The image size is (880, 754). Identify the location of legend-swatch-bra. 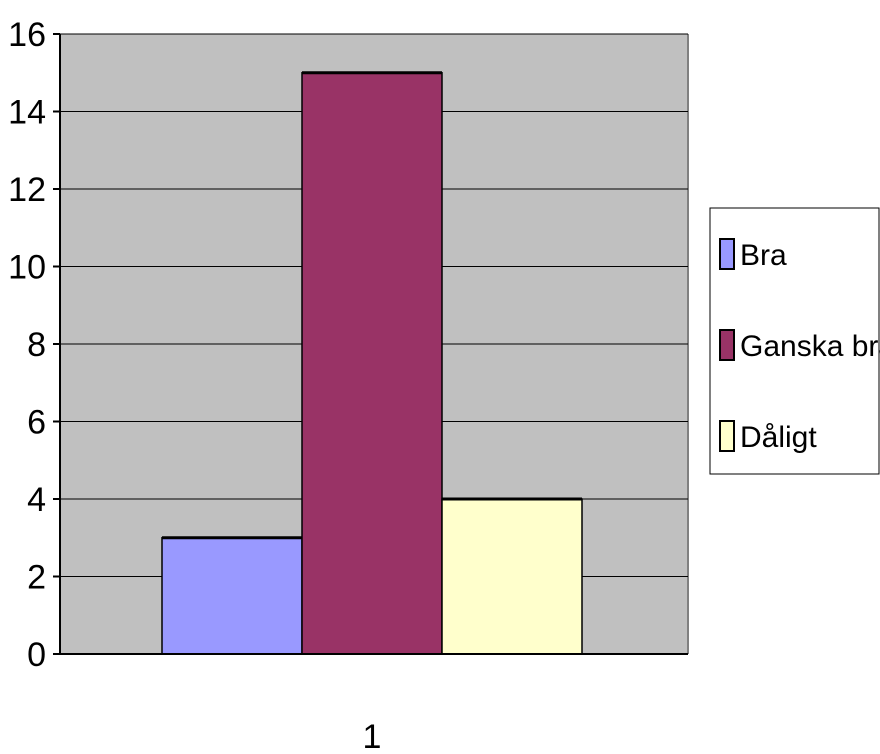
(727, 254).